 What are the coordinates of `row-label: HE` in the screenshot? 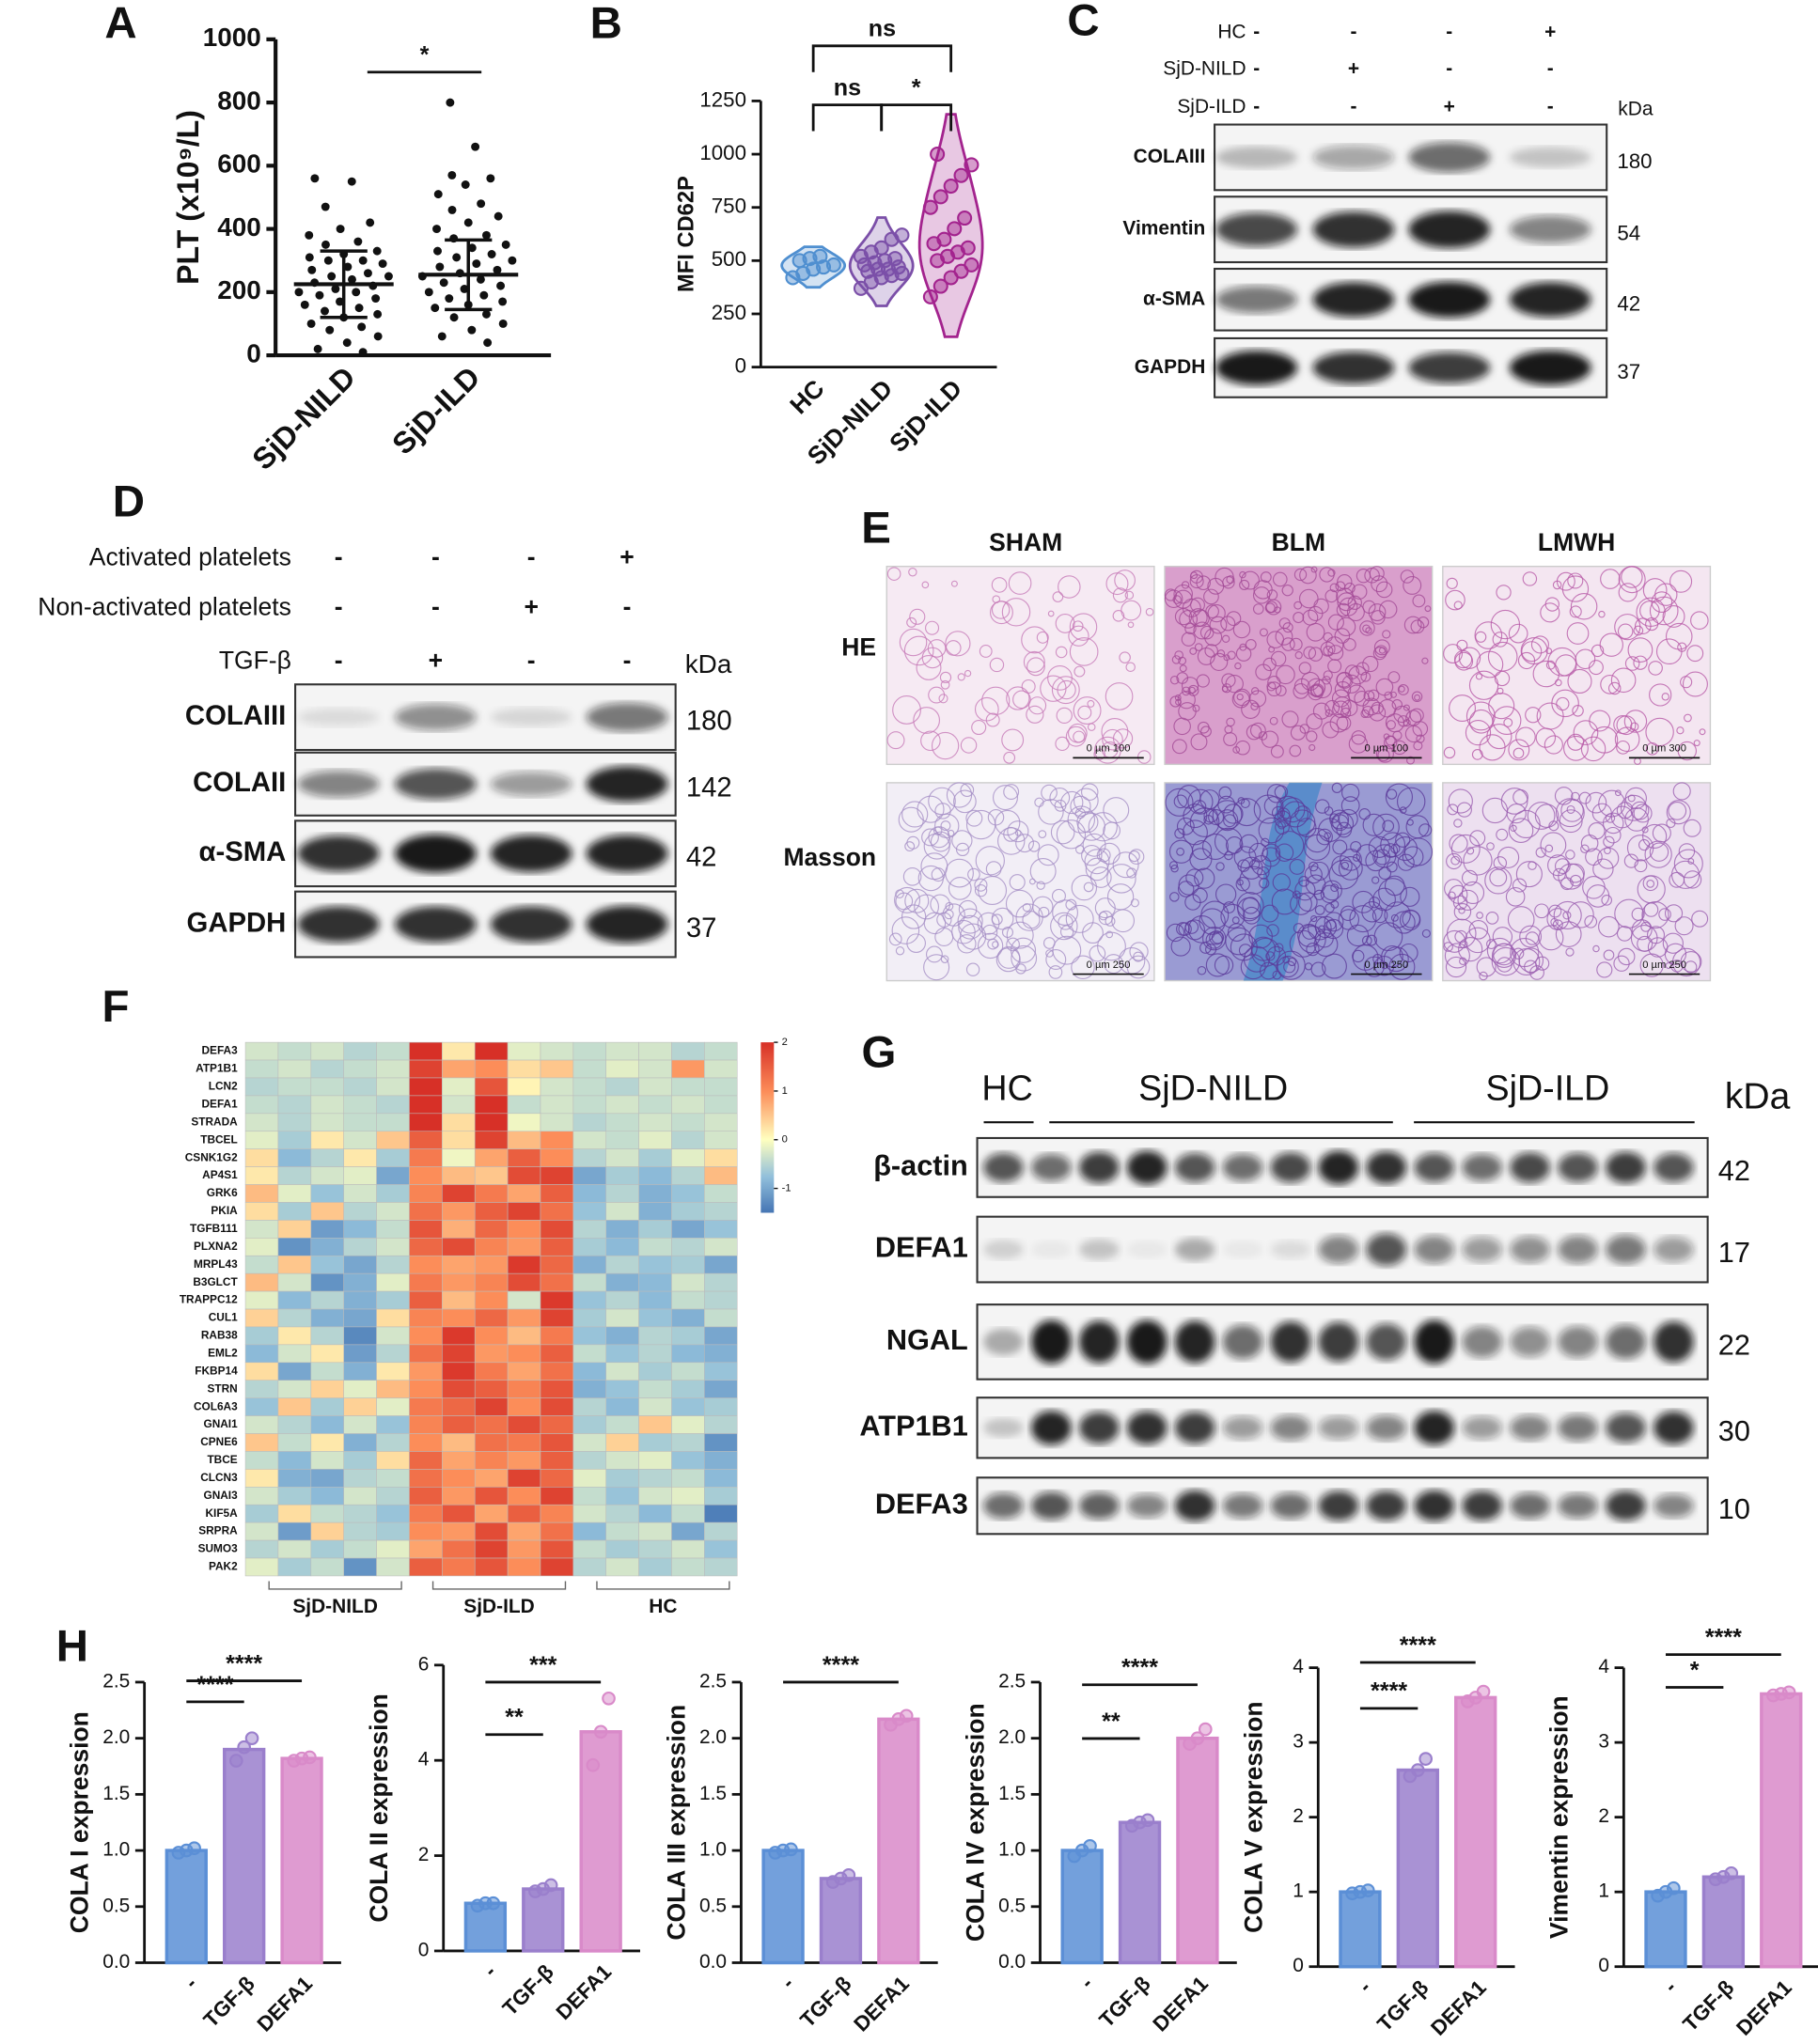 It's located at (858, 647).